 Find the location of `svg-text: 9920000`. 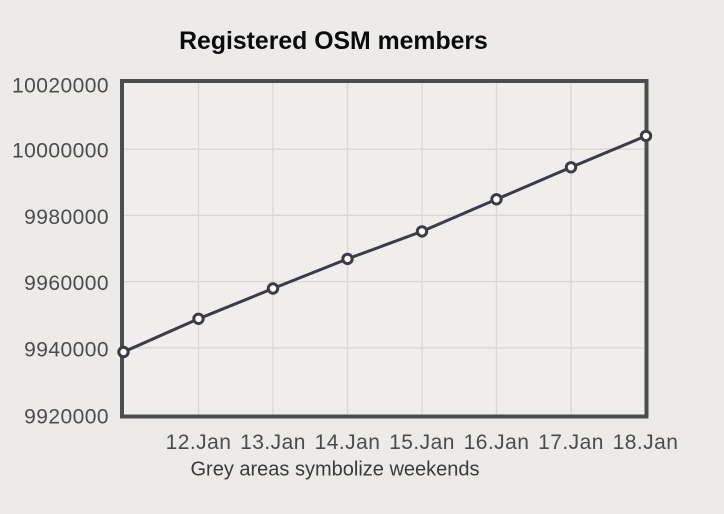

svg-text: 9920000 is located at coordinates (66, 417).